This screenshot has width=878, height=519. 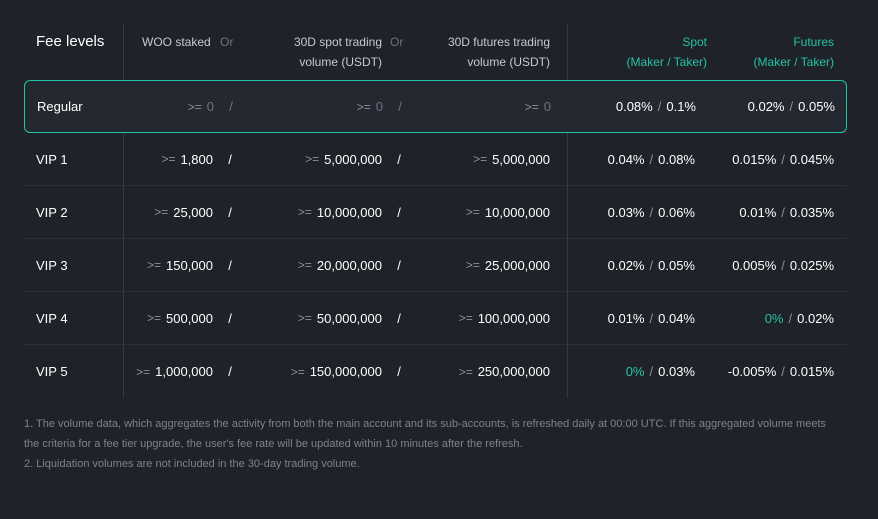 I want to click on futures-volume-value: >= 250,000,000, so click(x=484, y=371).